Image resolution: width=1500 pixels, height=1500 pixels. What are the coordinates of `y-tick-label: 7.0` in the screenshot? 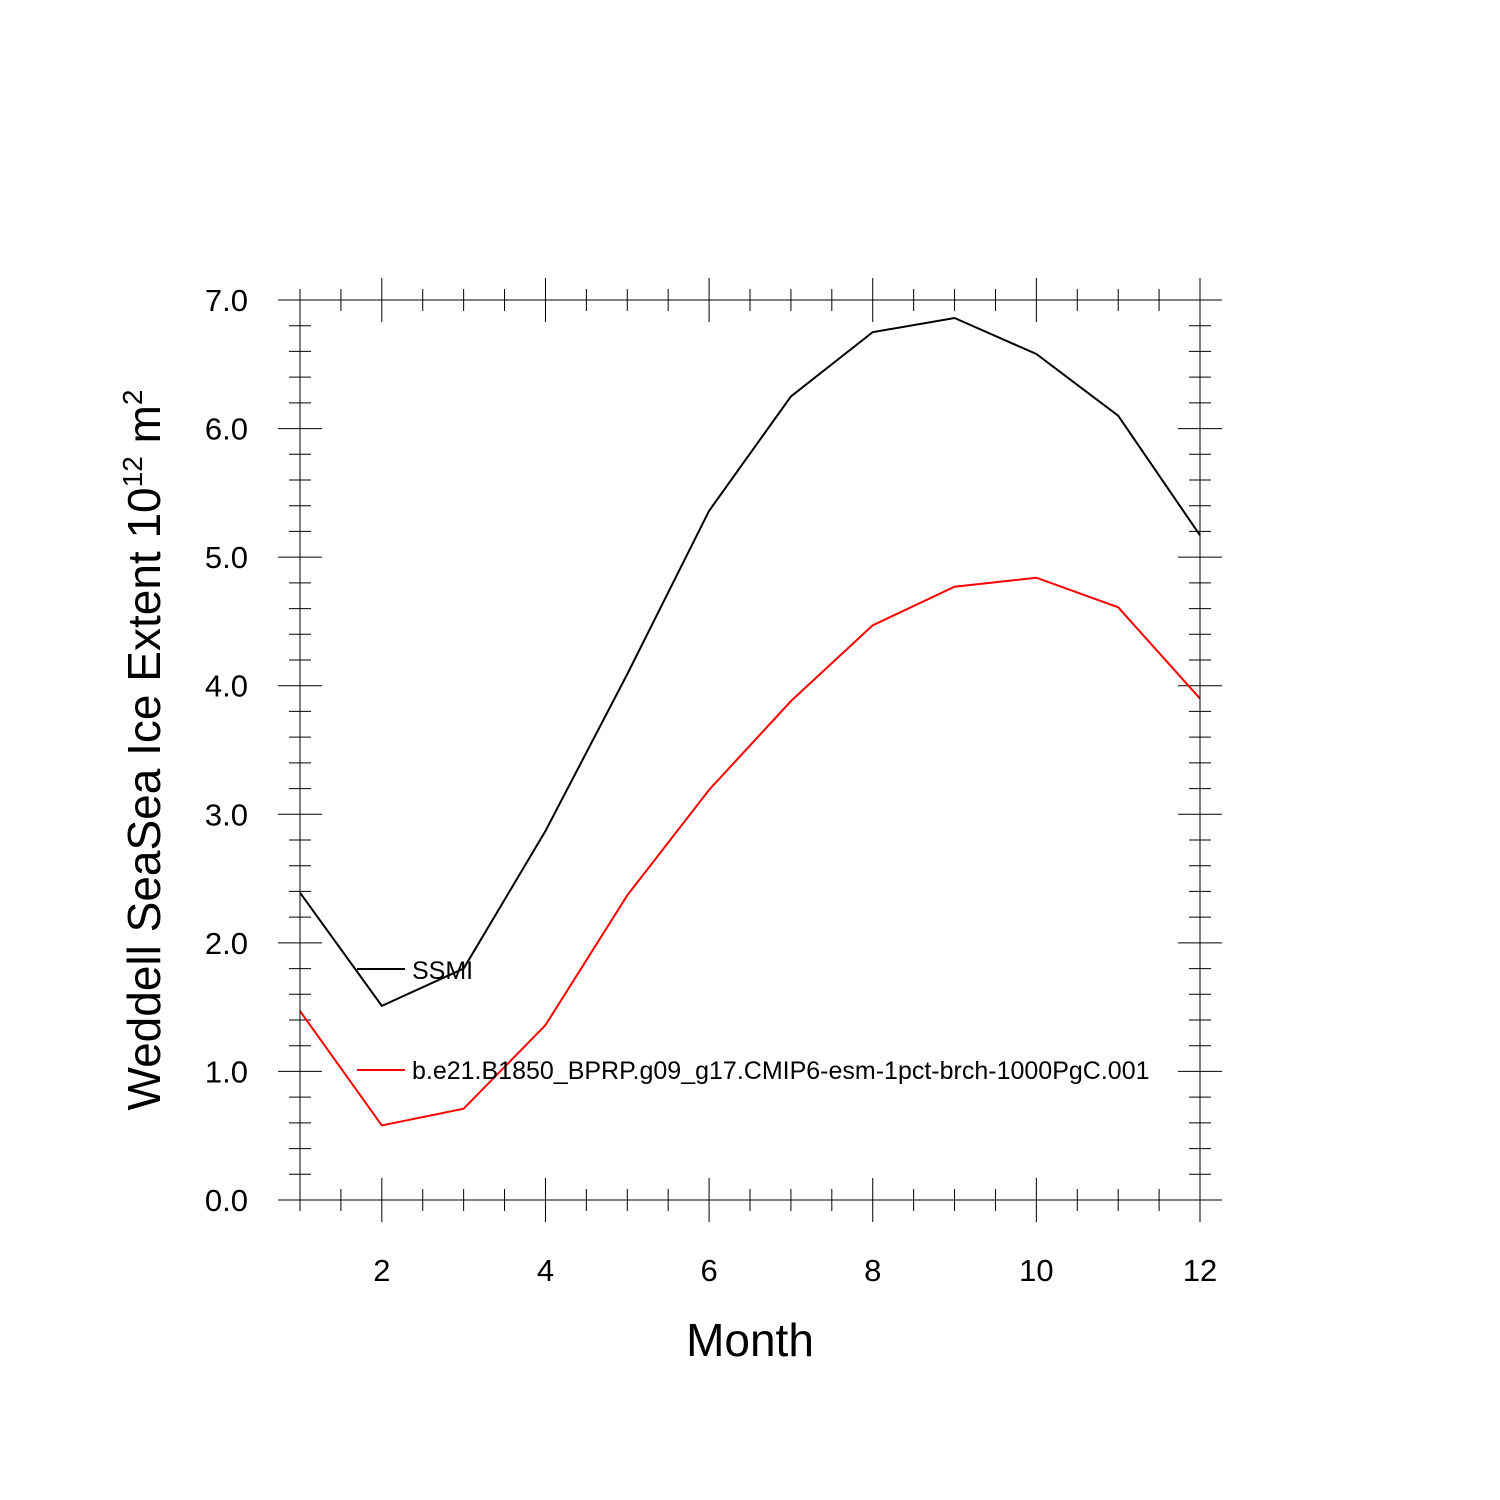 It's located at (226, 300).